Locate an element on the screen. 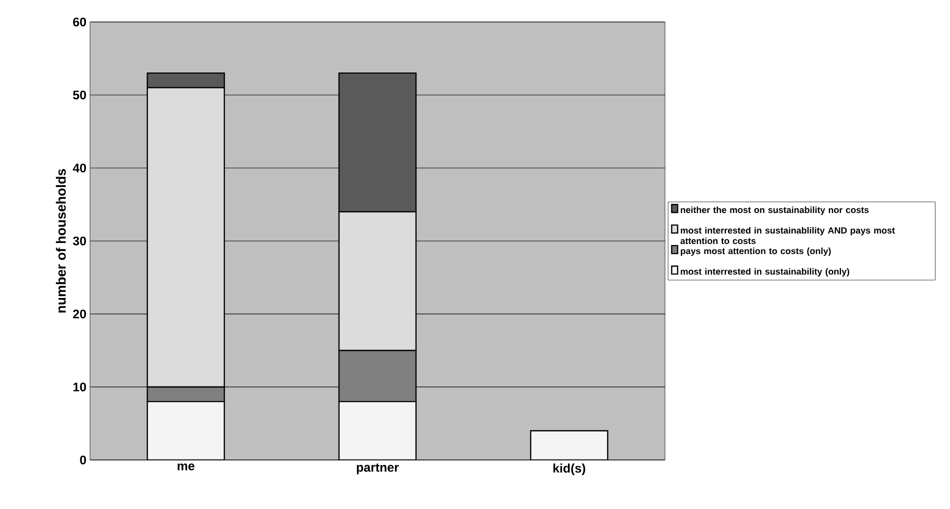 The width and height of the screenshot is (950, 509). y-tick-label: 50 is located at coordinates (79, 95).